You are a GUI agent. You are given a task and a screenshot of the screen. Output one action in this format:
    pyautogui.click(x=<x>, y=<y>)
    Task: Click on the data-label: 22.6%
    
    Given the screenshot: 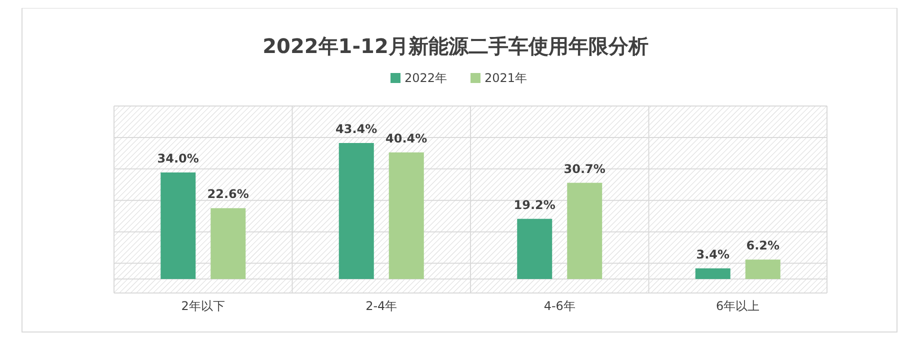 What is the action you would take?
    pyautogui.click(x=228, y=194)
    